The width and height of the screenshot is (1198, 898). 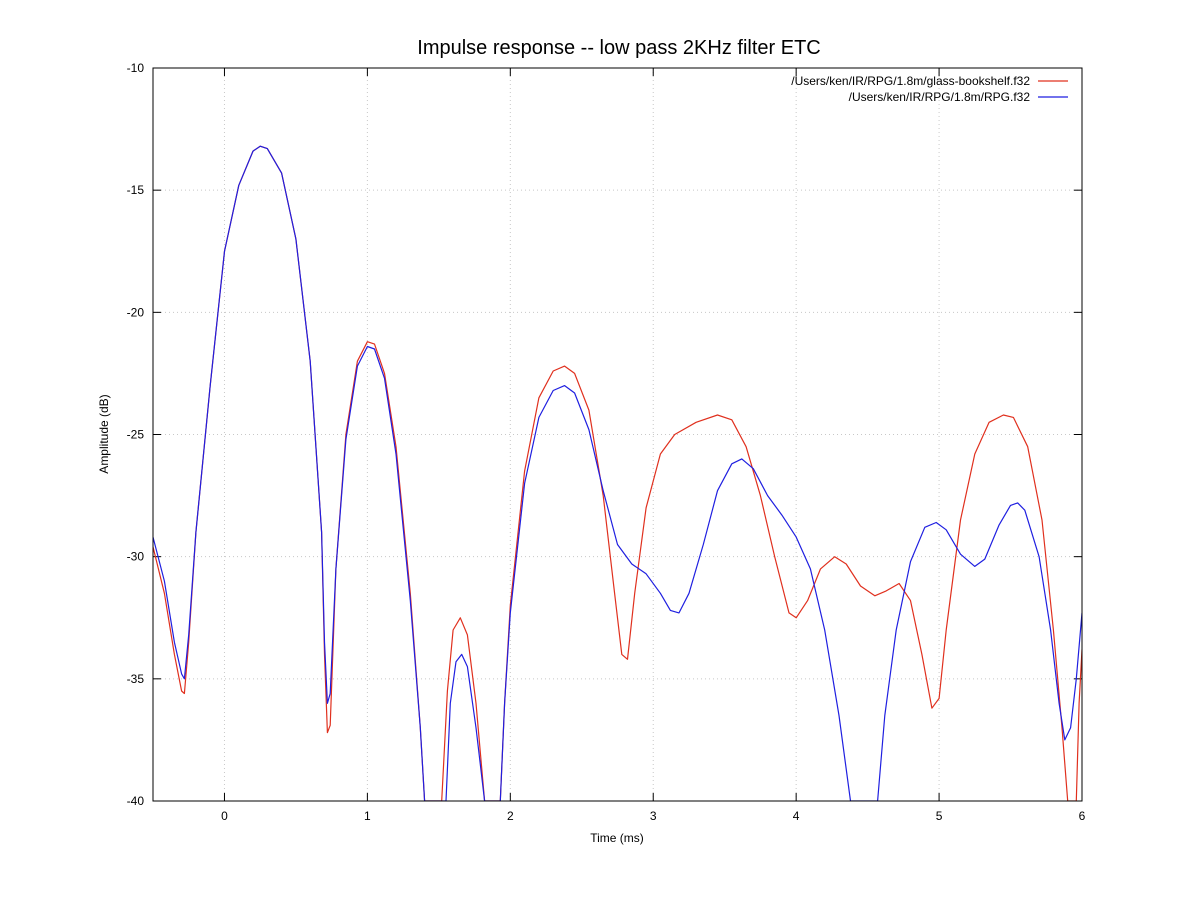 I want to click on x-axis-label: Time (ms), so click(x=617, y=838).